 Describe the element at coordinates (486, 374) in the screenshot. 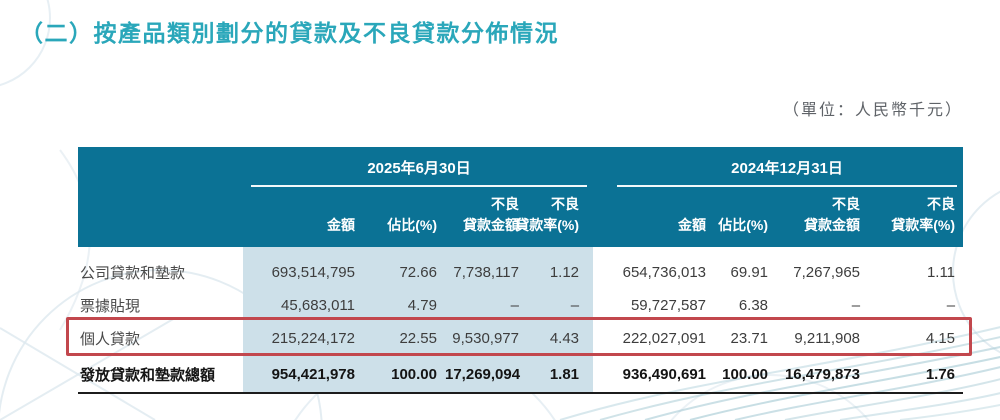

I see `cell-value: 17,269,094` at that location.